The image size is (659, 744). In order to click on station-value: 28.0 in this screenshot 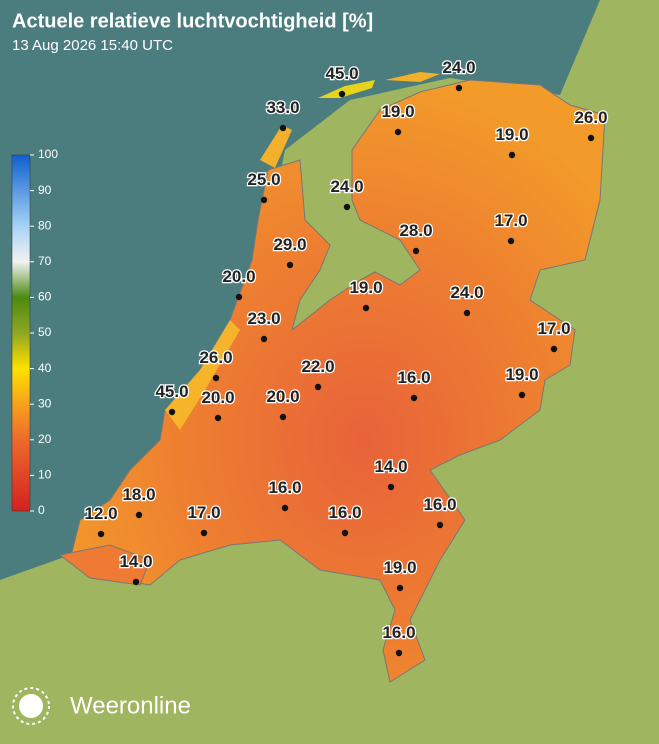, I will do `click(415, 230)`.